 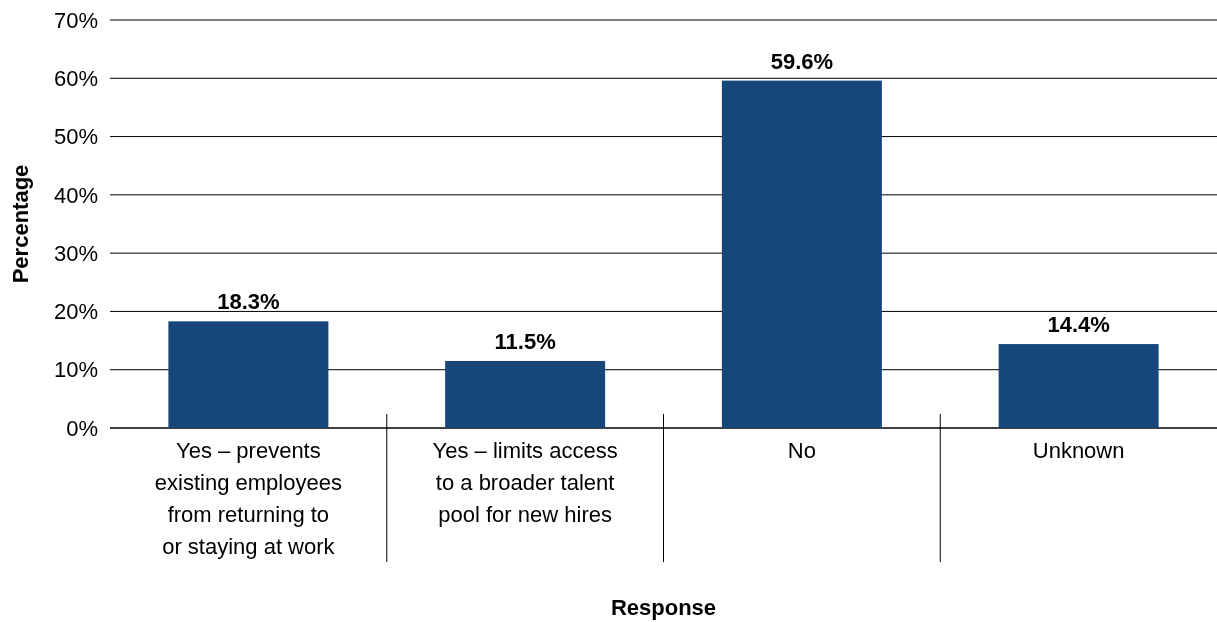 What do you see at coordinates (75, 370) in the screenshot?
I see `y-tick-label: 10%` at bounding box center [75, 370].